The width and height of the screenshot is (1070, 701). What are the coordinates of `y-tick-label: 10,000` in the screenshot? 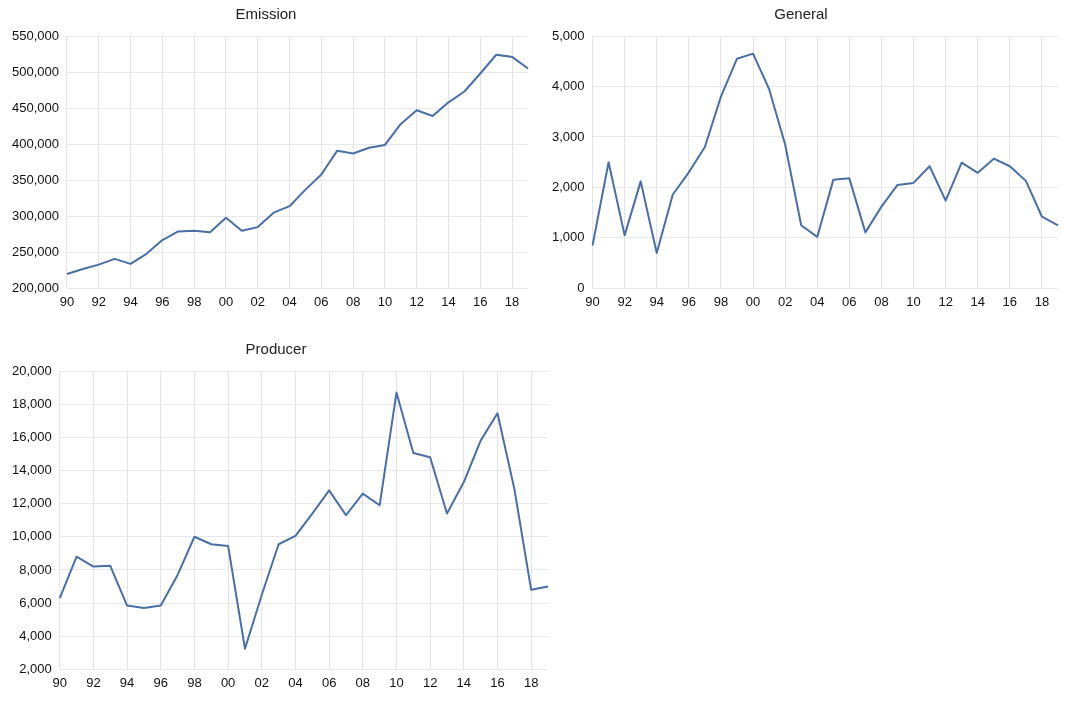 It's located at (32, 536).